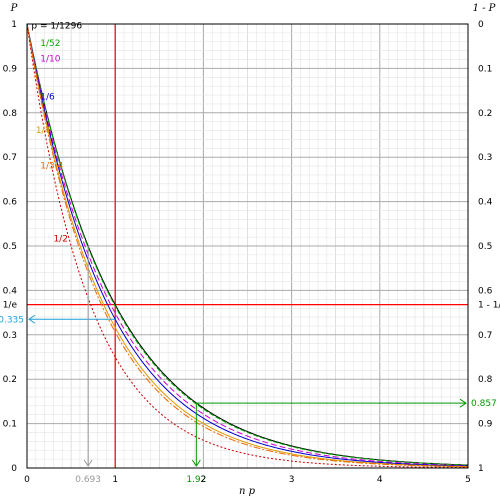 The image size is (500, 500). I want to click on series-label: 1/10, so click(50, 60).